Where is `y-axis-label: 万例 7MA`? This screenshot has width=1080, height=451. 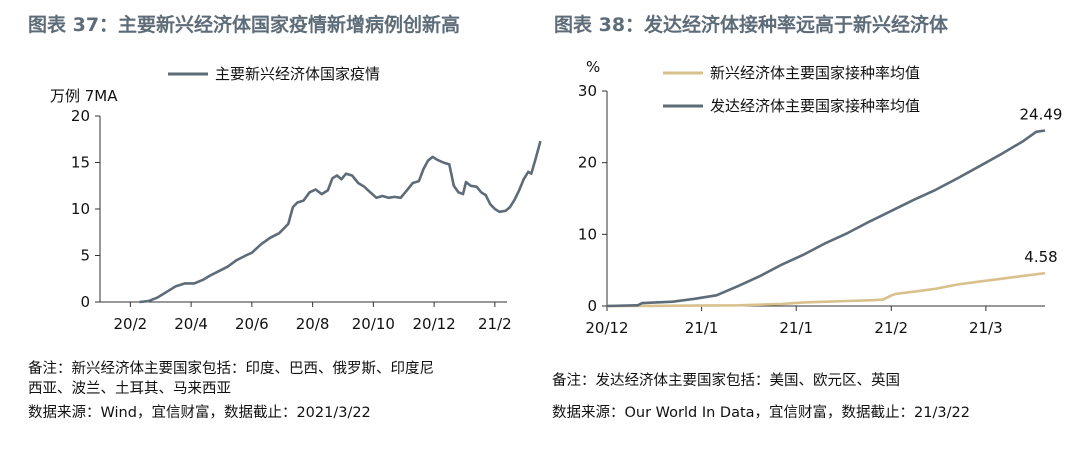
y-axis-label: 万例 7MA is located at coordinates (84, 96).